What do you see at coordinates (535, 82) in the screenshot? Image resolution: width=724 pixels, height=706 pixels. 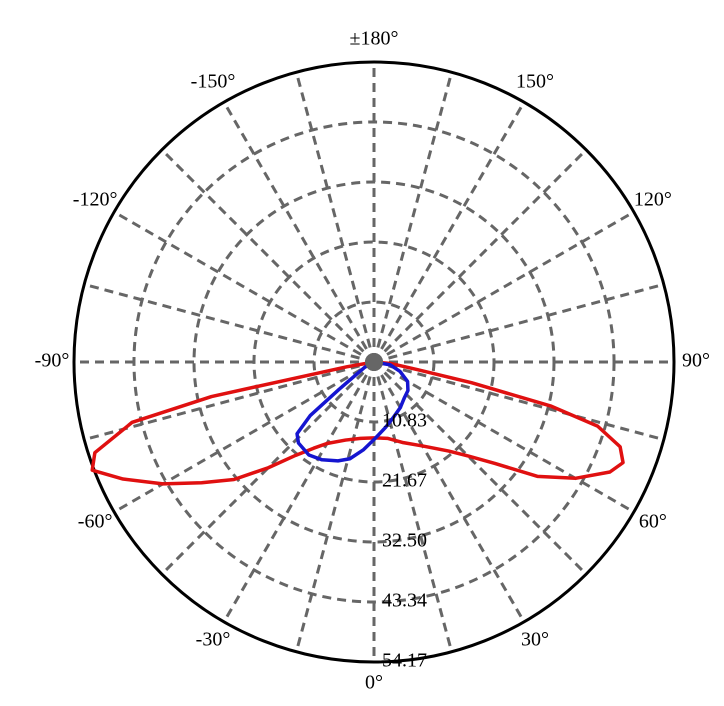 I see `angle-tick-label: 150°` at bounding box center [535, 82].